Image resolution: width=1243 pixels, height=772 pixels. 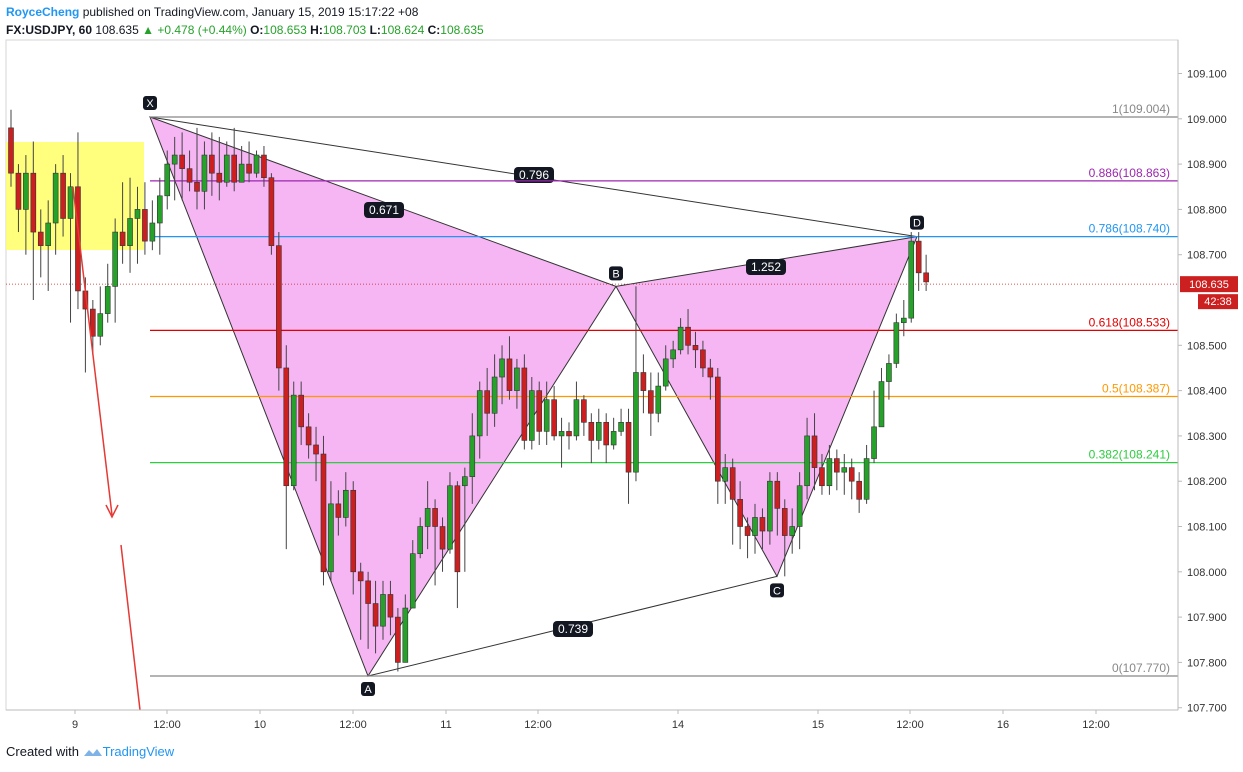 What do you see at coordinates (75, 725) in the screenshot?
I see `x-tick-label: 9` at bounding box center [75, 725].